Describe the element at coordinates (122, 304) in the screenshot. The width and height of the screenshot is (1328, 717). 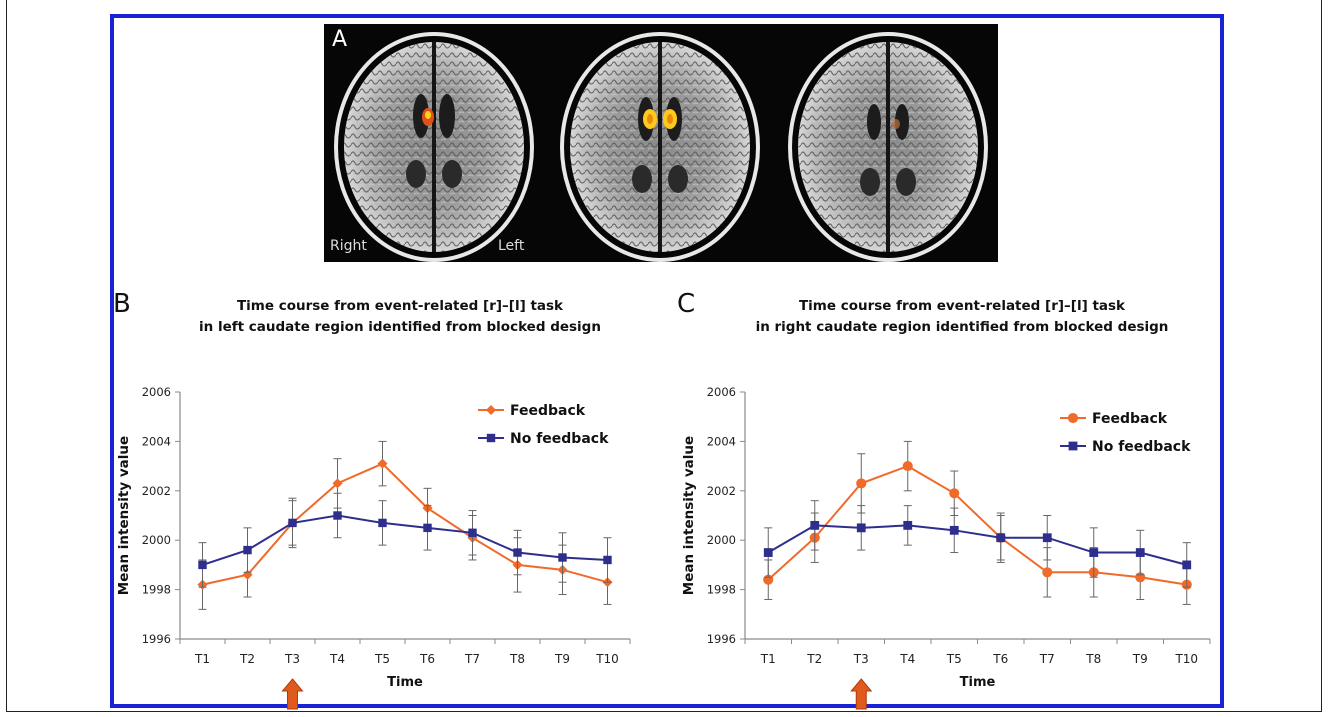
I see `panel-b-letter: B` at that location.